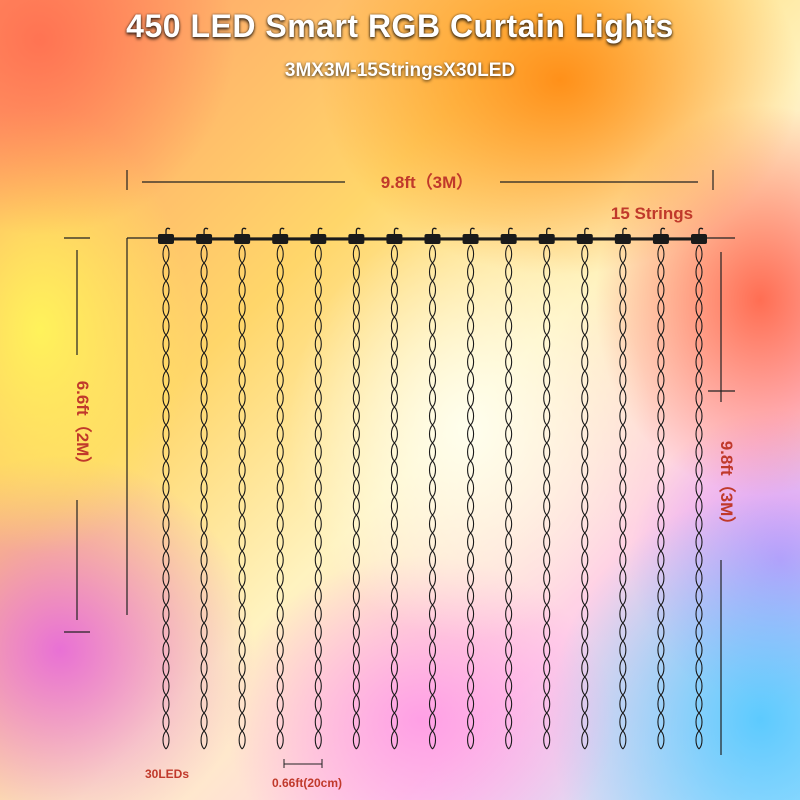  What do you see at coordinates (167, 774) in the screenshot?
I see `leds-per-string-label: 30LEDs` at bounding box center [167, 774].